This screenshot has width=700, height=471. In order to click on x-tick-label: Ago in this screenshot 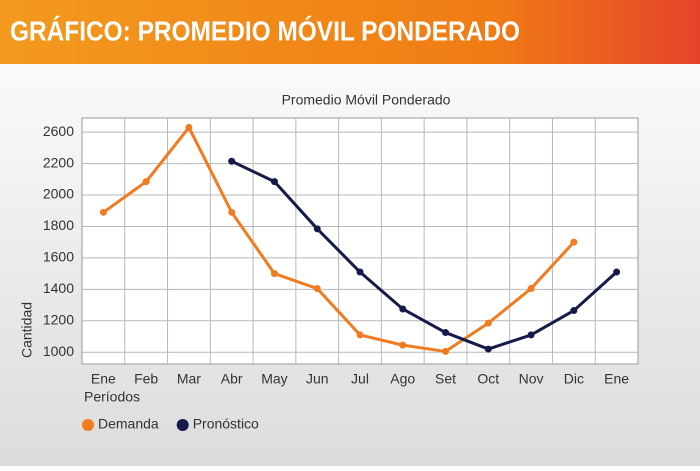, I will do `click(402, 379)`.